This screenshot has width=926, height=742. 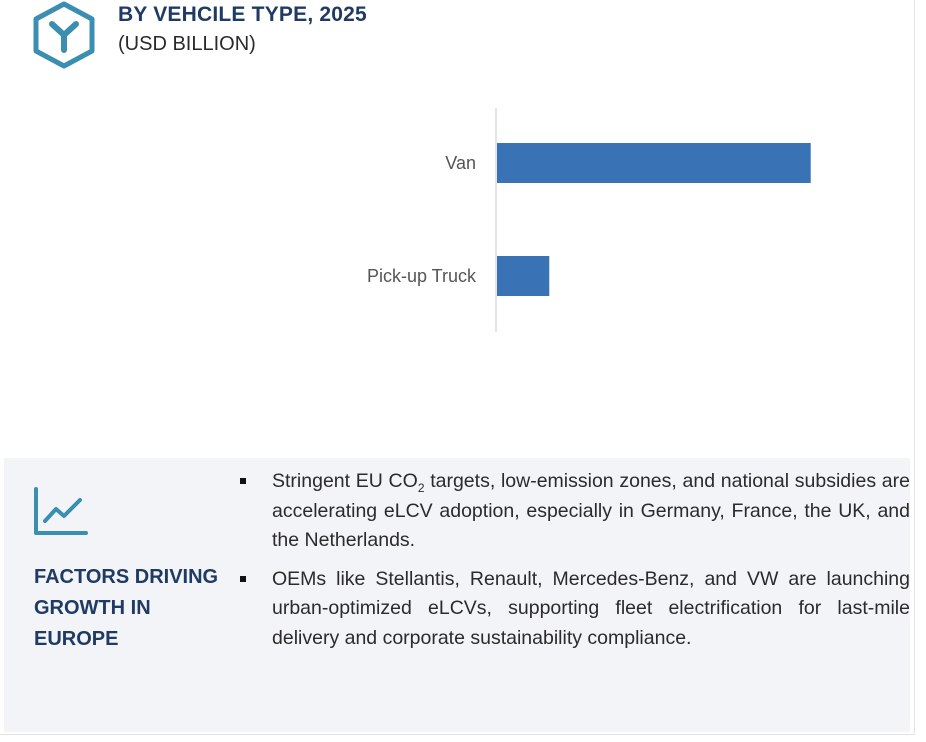 What do you see at coordinates (422, 276) in the screenshot?
I see `category-label: Pick-up Truck` at bounding box center [422, 276].